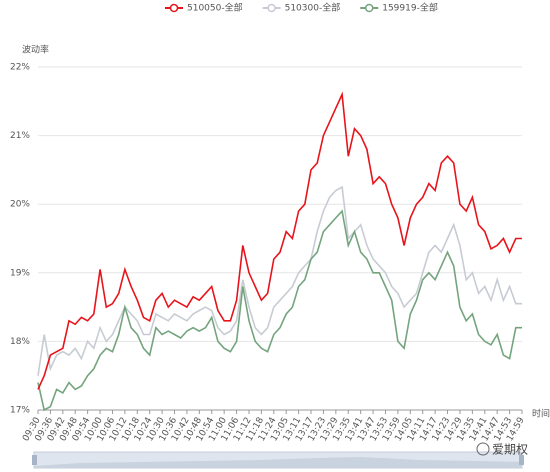  I want to click on slider-preview, so click(278, 462).